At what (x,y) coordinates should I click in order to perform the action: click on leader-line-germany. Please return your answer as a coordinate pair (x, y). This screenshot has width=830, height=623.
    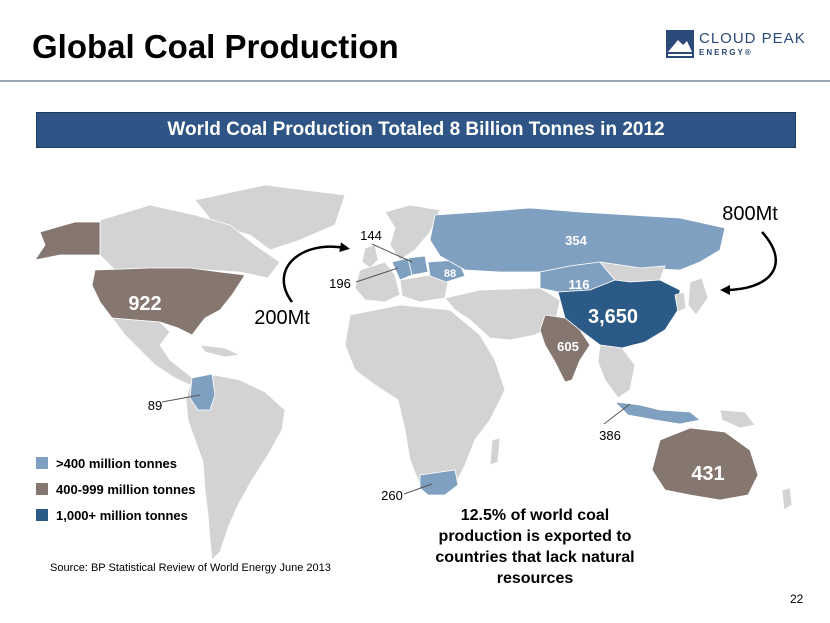
    Looking at the image, I should click on (377, 275).